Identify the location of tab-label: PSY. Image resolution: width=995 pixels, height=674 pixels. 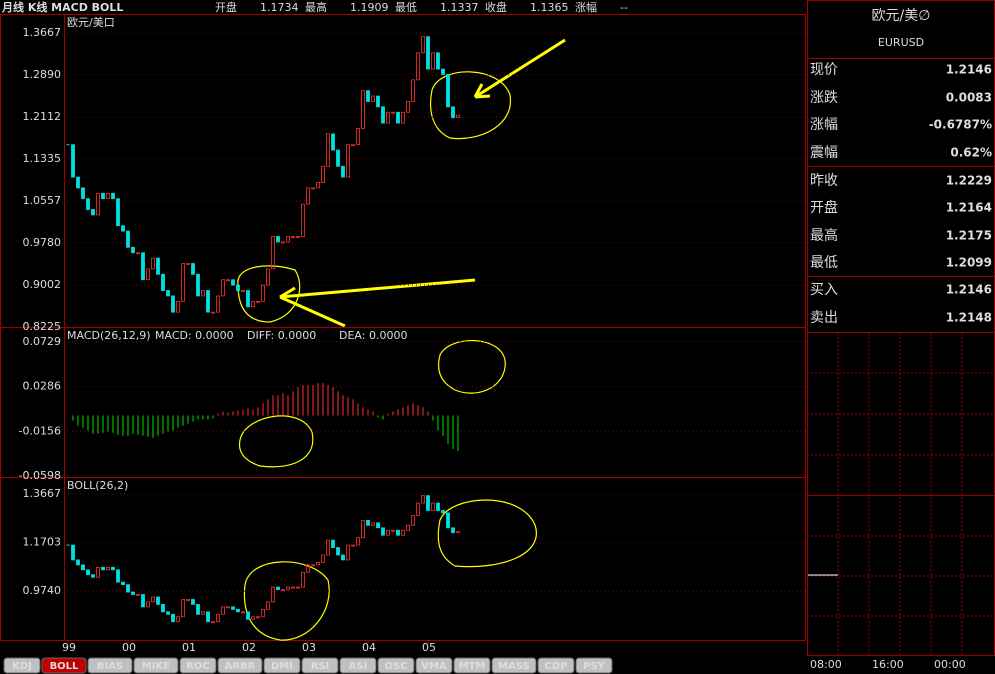
(594, 666).